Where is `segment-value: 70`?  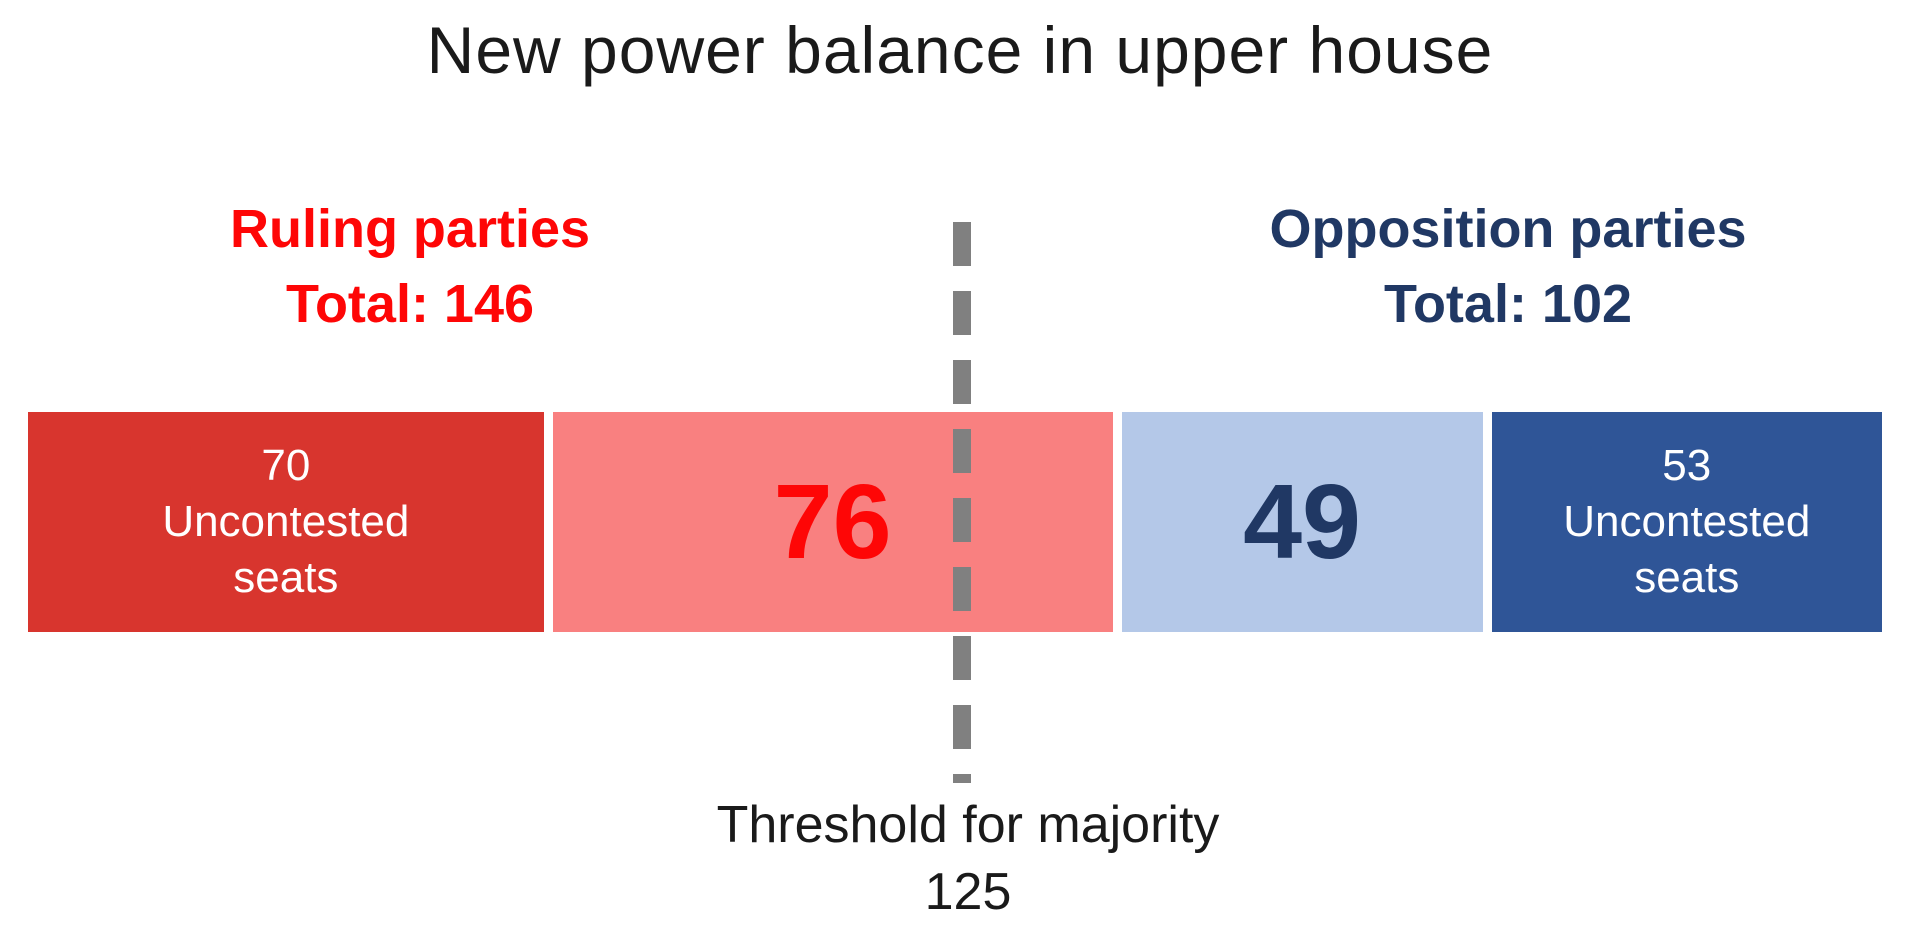 segment-value: 70 is located at coordinates (286, 466).